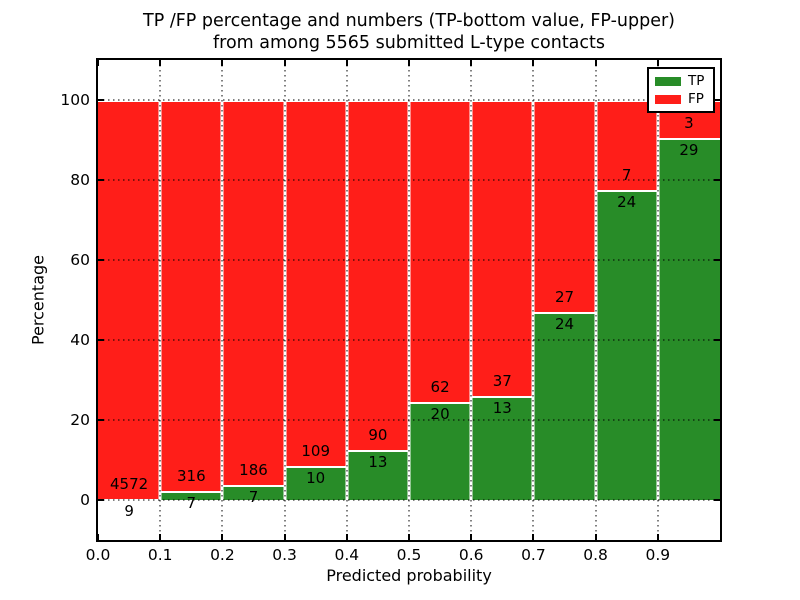  What do you see at coordinates (533, 555) in the screenshot?
I see `x-tick-label: 0.7` at bounding box center [533, 555].